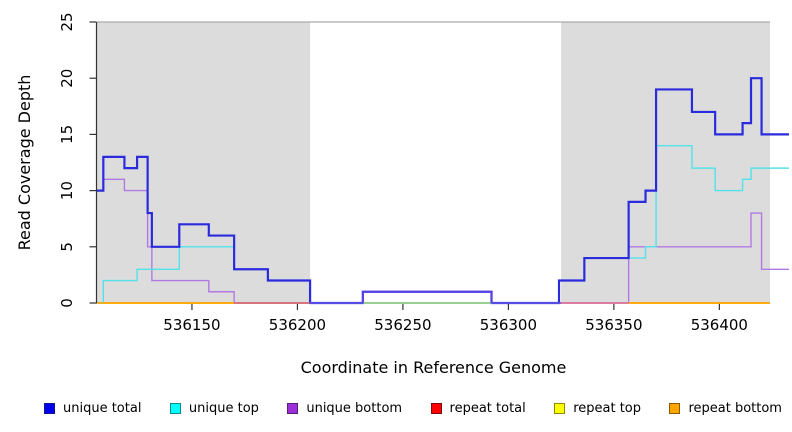 The width and height of the screenshot is (792, 432). I want to click on y-tick-label: 5, so click(67, 247).